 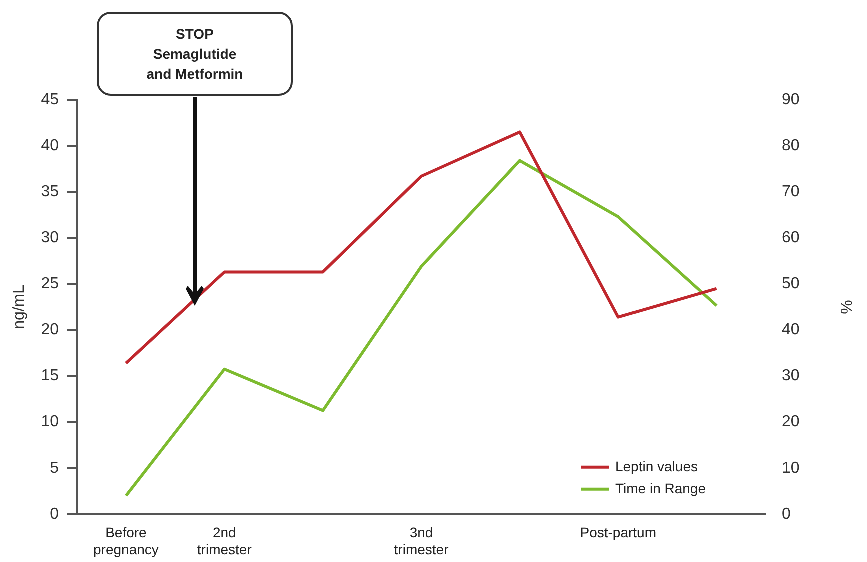 What do you see at coordinates (422, 541) in the screenshot?
I see `x-tick-label: 3nd trimester` at bounding box center [422, 541].